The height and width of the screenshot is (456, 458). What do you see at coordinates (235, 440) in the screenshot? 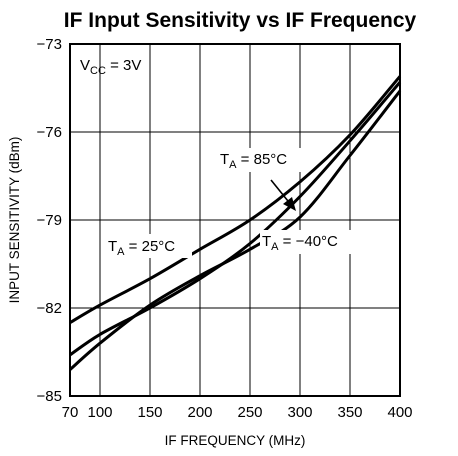
I see `x-axis-label: IF FREQUENCY (MHz)` at bounding box center [235, 440].